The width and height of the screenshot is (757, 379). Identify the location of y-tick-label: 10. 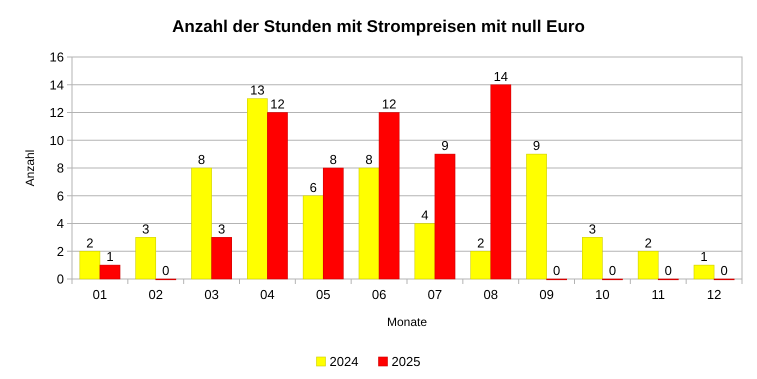
(57, 140).